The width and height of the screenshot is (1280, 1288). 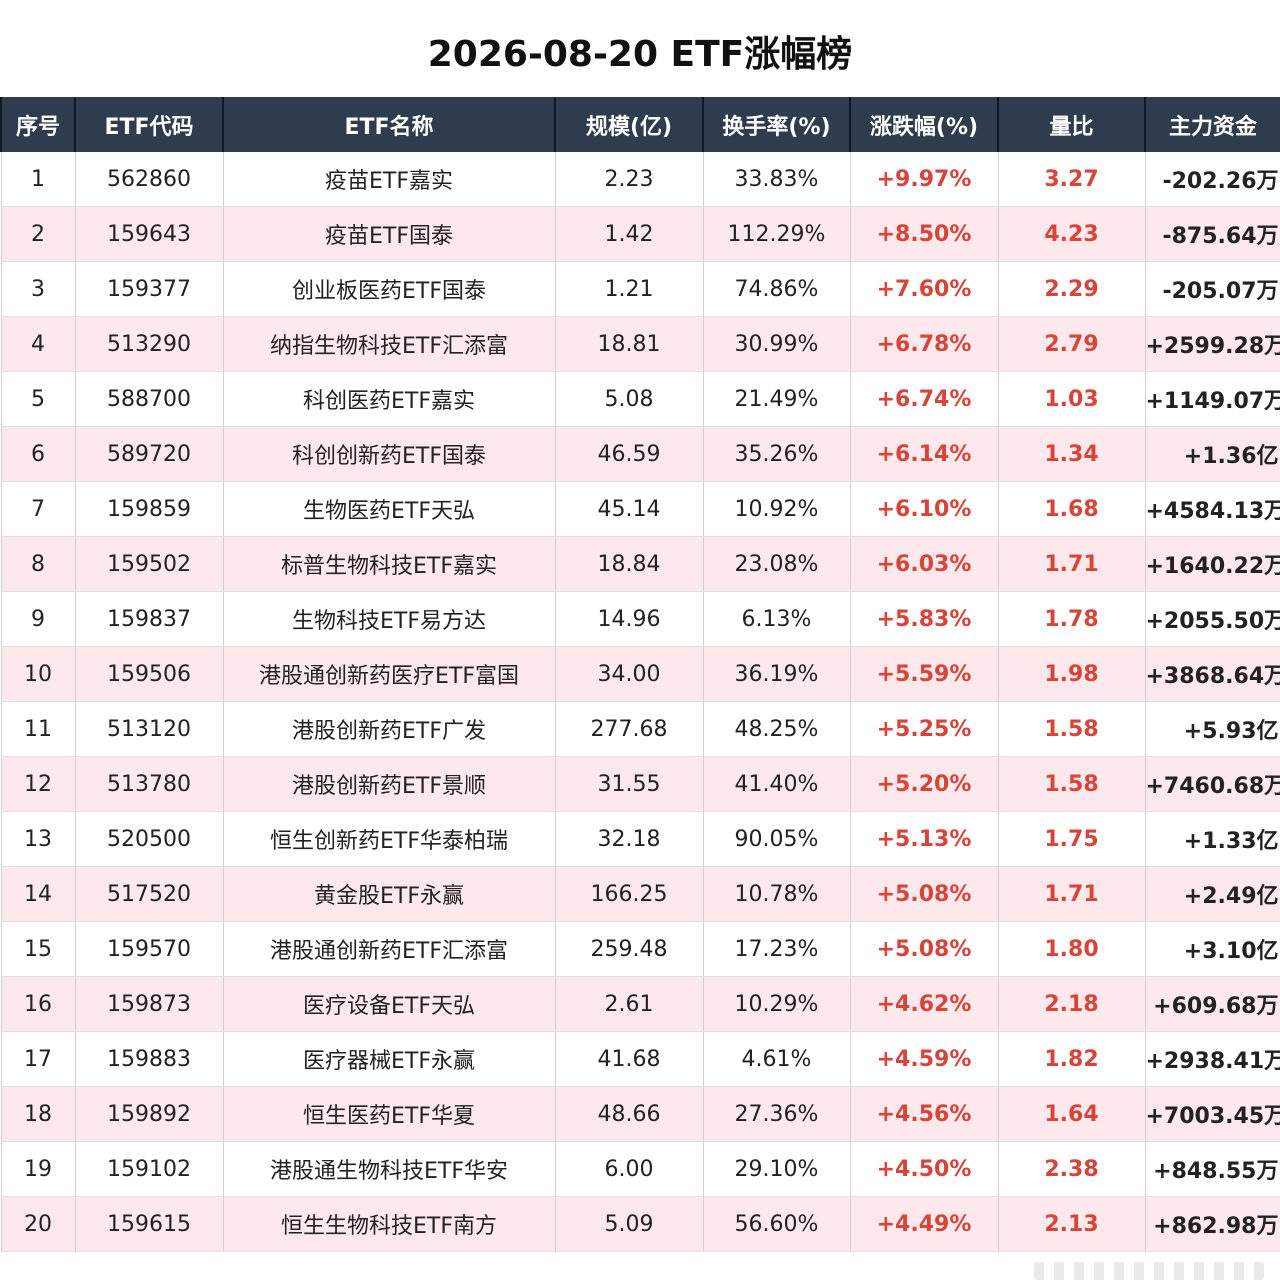 I want to click on cell-turnover: 48.25%, so click(x=776, y=729).